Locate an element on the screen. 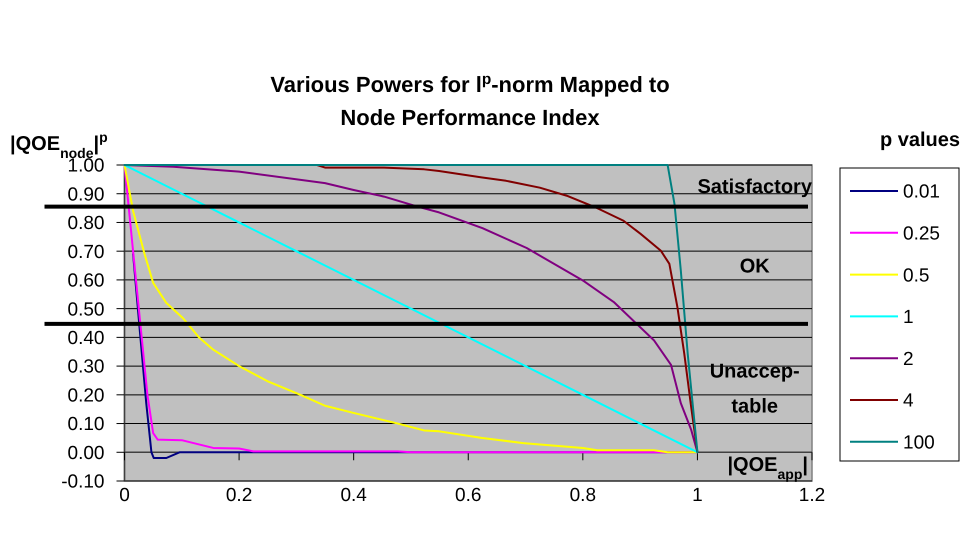 The height and width of the screenshot is (535, 964). legend-label: 100 is located at coordinates (919, 443).